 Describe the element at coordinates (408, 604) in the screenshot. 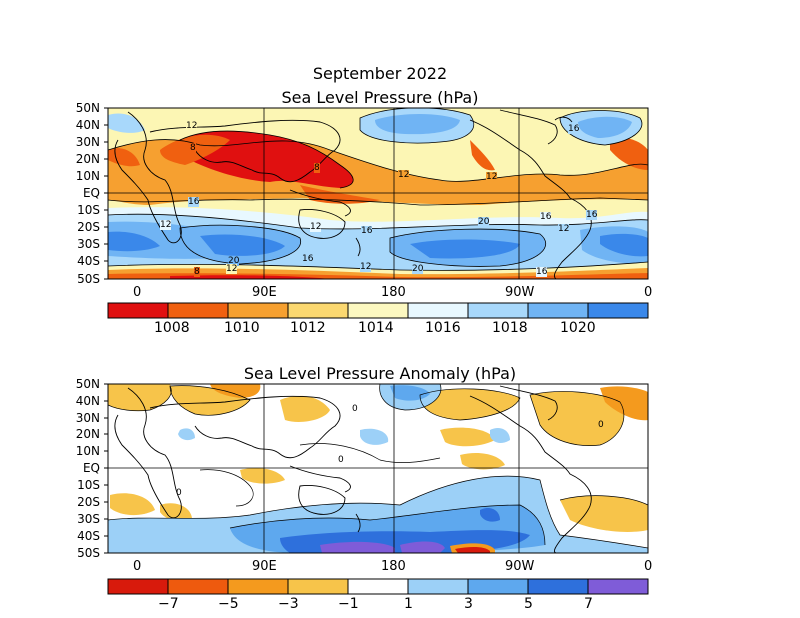

I see `colorbar-label: 1` at that location.